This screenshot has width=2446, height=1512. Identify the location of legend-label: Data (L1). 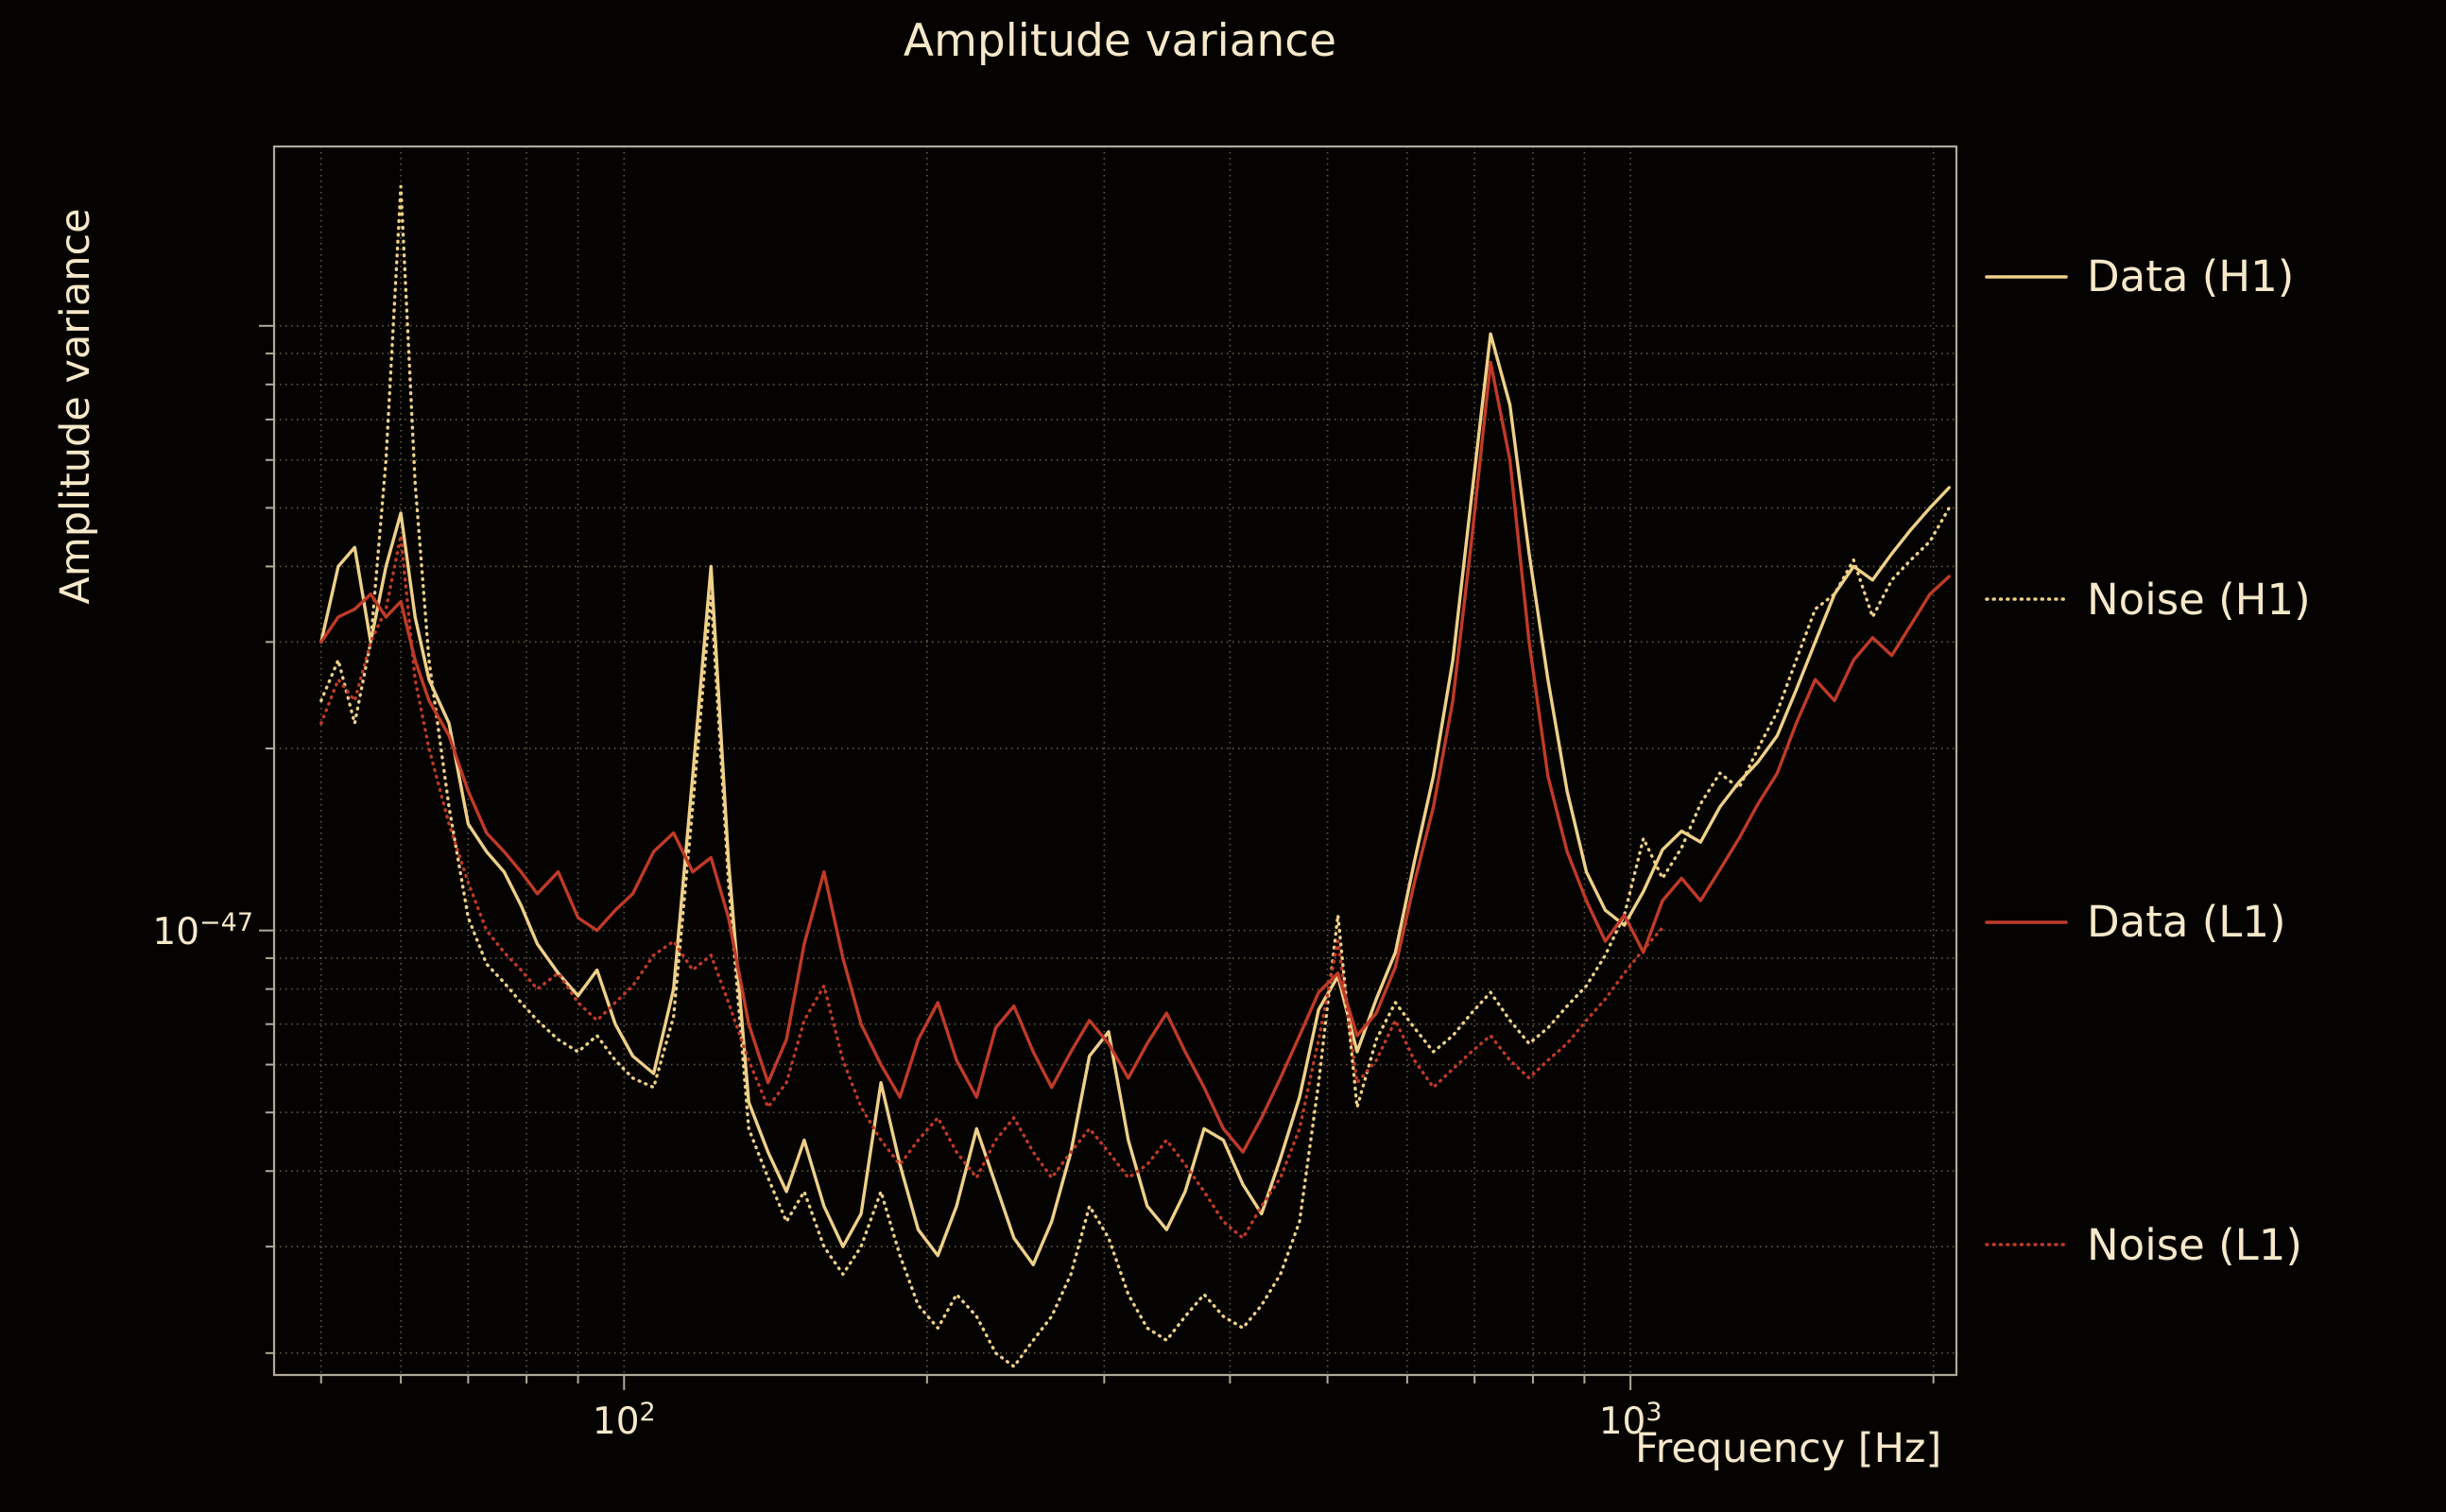
(2186, 922).